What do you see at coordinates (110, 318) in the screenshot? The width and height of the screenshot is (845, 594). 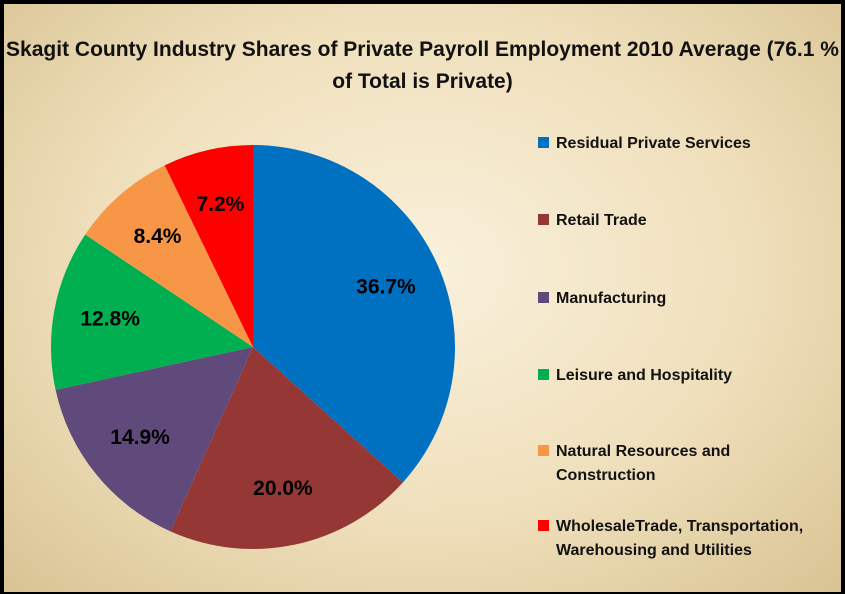 I see `data-label: 12.8%` at bounding box center [110, 318].